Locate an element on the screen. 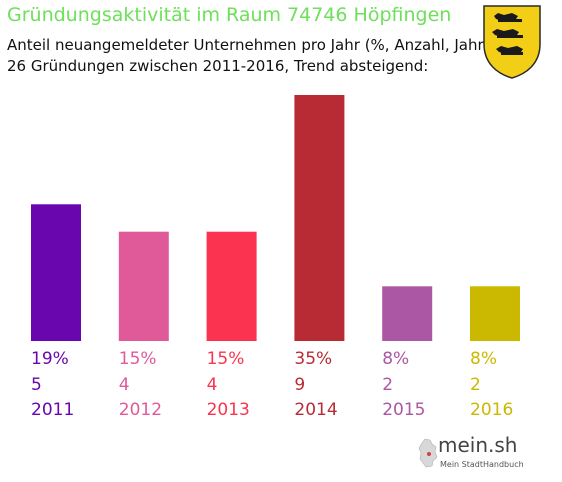 Image resolution: width=562 pixels, height=482 pixels. percent-label-2011: 19% is located at coordinates (50, 359).